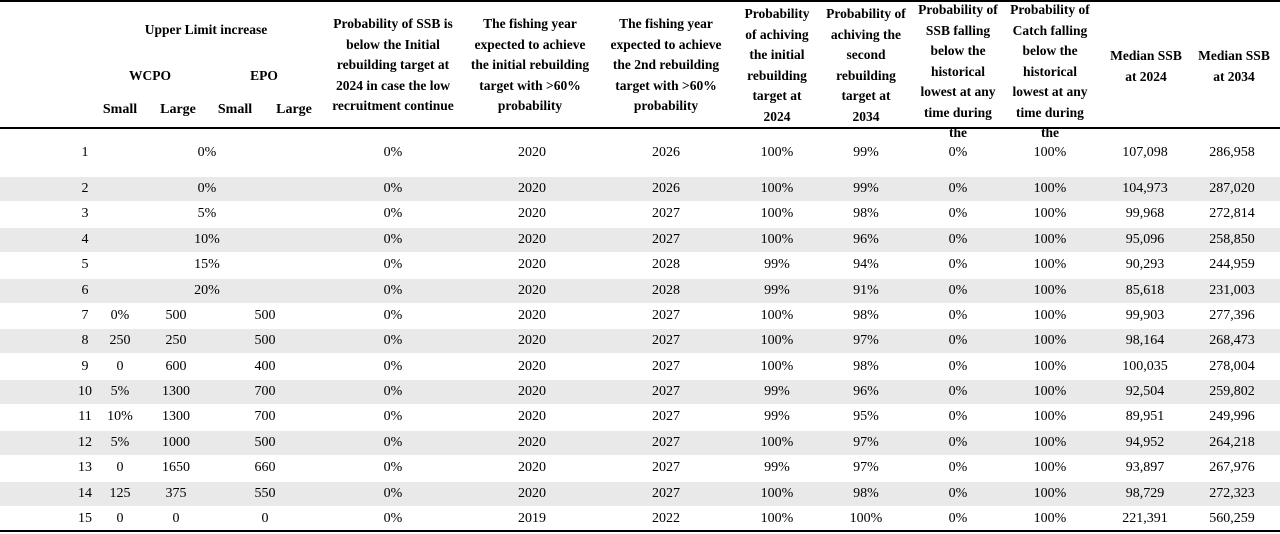  What do you see at coordinates (866, 188) in the screenshot?
I see `cell-p3: 99%` at bounding box center [866, 188].